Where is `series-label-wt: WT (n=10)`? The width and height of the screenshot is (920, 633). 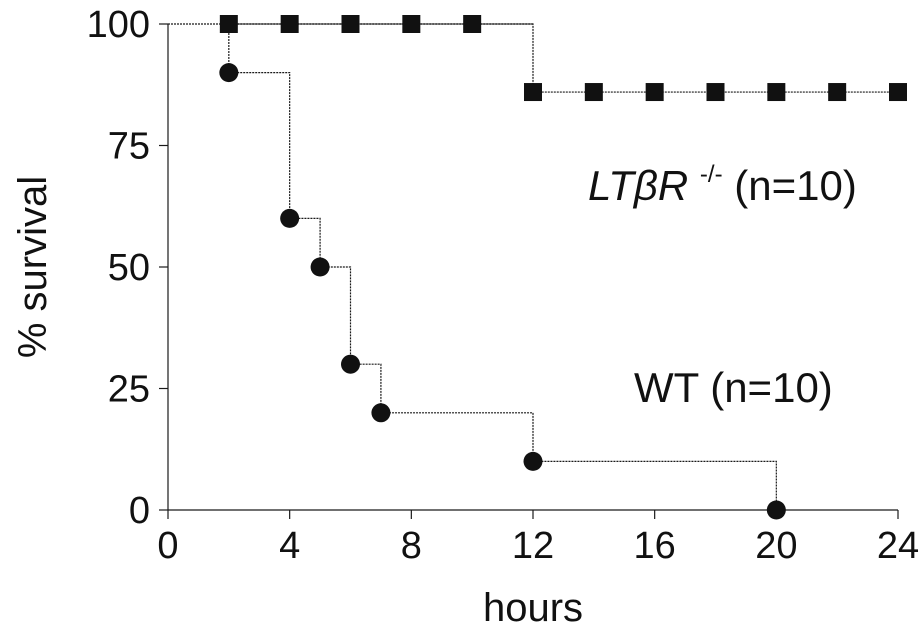
series-label-wt: WT (n=10) is located at coordinates (733, 387).